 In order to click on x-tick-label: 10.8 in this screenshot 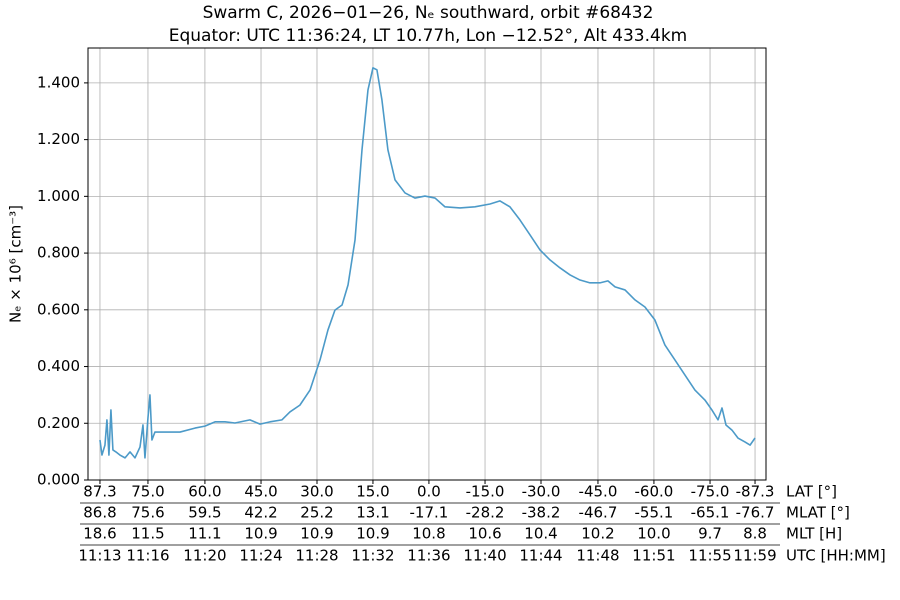, I will do `click(428, 534)`.